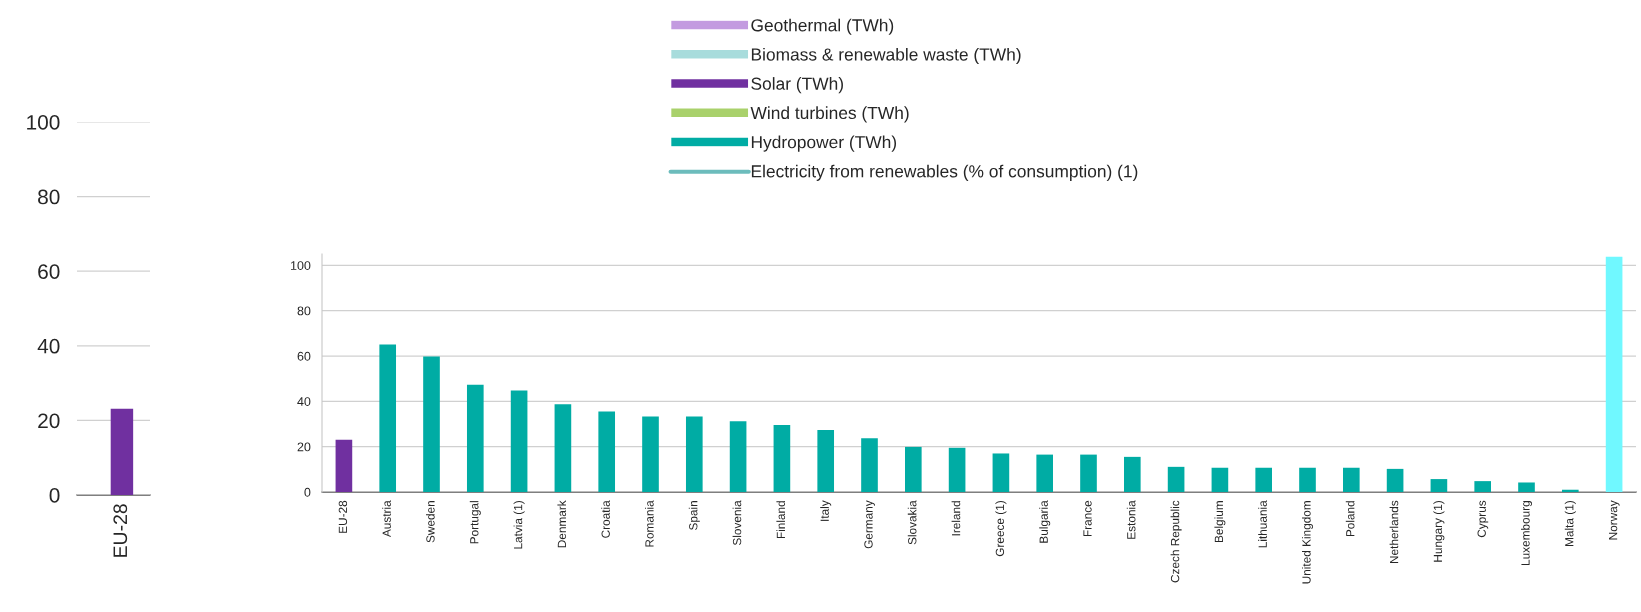 This screenshot has width=1641, height=612. I want to click on legend-label: Biomass & renewable waste (TWh), so click(886, 56).